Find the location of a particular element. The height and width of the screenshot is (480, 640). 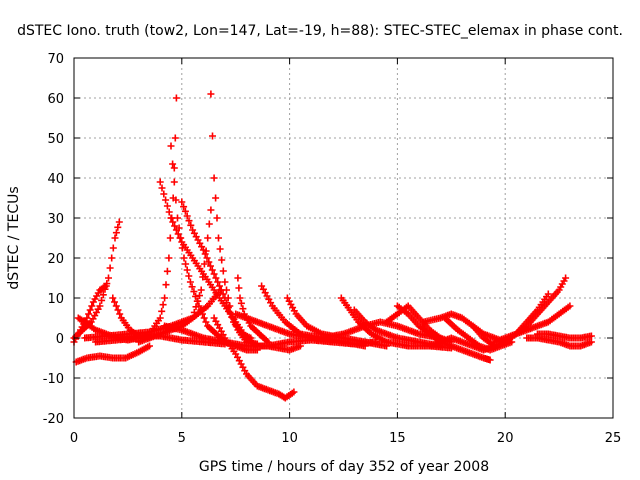

series-pass-k is located at coordinates (234, 219).